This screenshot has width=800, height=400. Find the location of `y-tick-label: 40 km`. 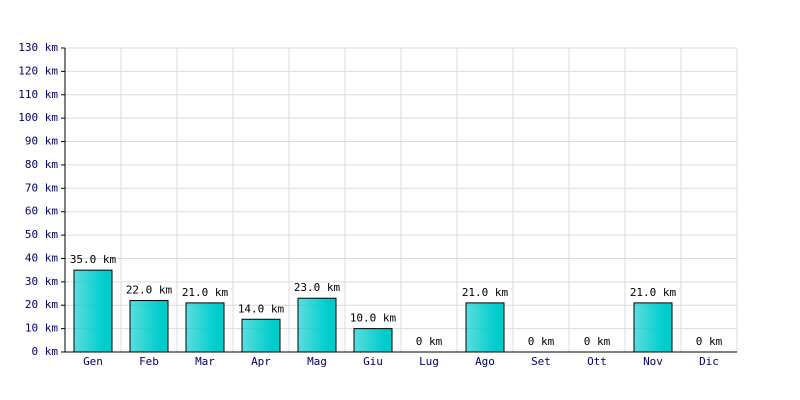

y-tick-label: 40 km is located at coordinates (41, 257).